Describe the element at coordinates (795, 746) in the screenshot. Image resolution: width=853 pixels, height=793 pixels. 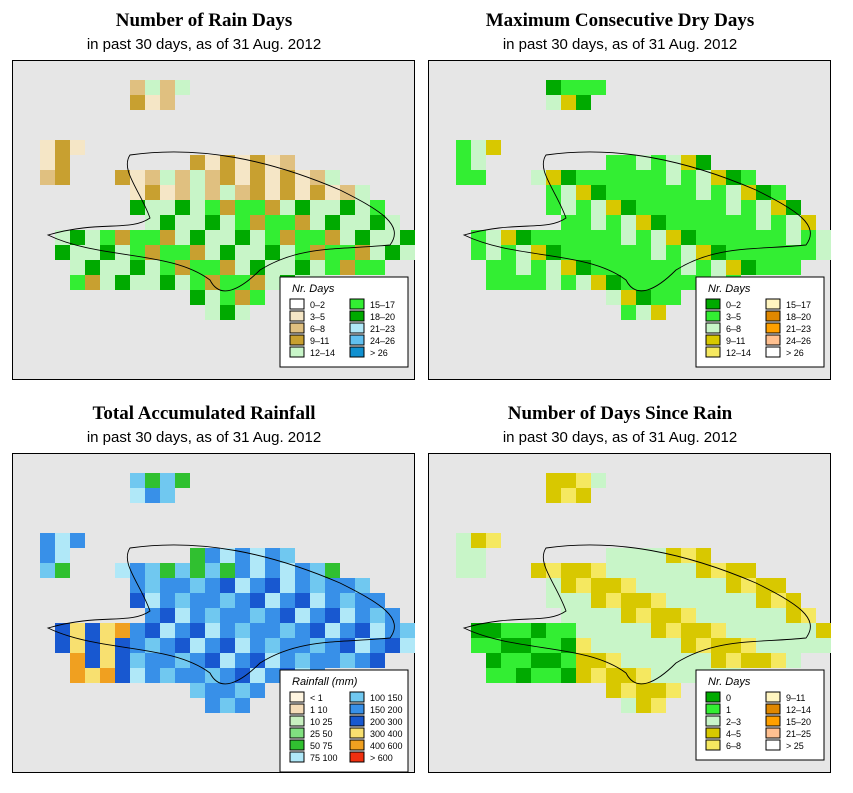
I see `legend-label: > 25` at that location.